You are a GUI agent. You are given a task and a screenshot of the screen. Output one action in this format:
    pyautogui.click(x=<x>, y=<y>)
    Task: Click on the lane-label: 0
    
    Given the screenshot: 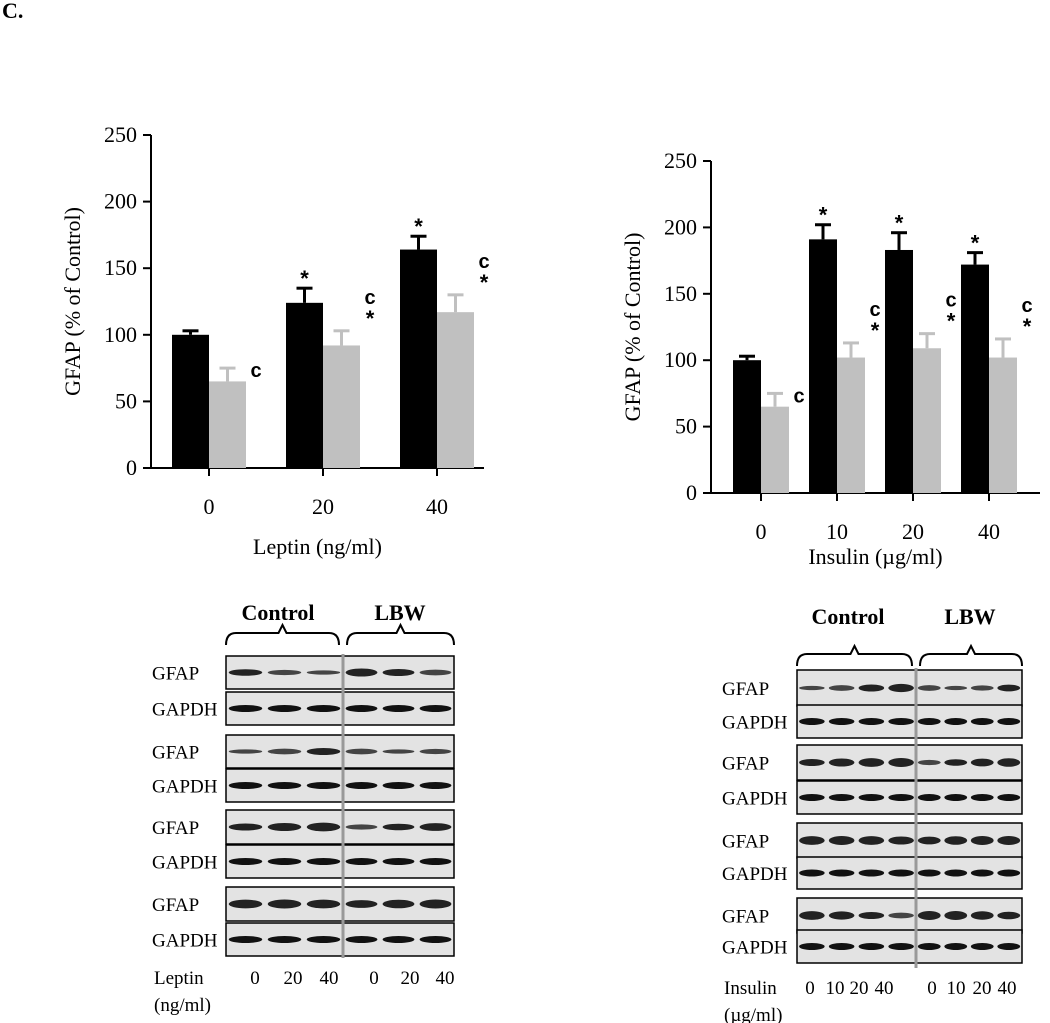 What is the action you would take?
    pyautogui.click(x=374, y=978)
    